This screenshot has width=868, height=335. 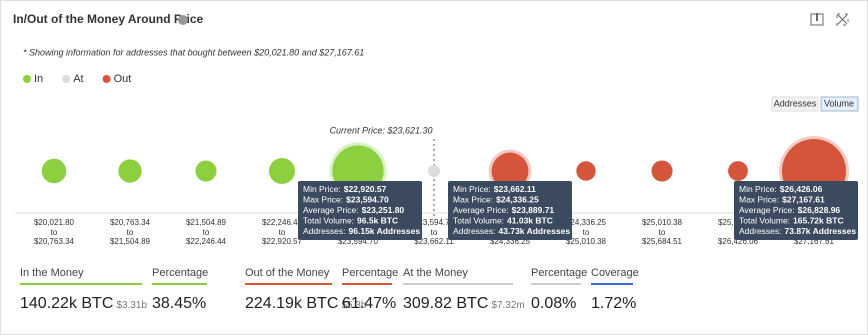 What do you see at coordinates (206, 241) in the screenshot?
I see `x-label: $22,246.44` at bounding box center [206, 241].